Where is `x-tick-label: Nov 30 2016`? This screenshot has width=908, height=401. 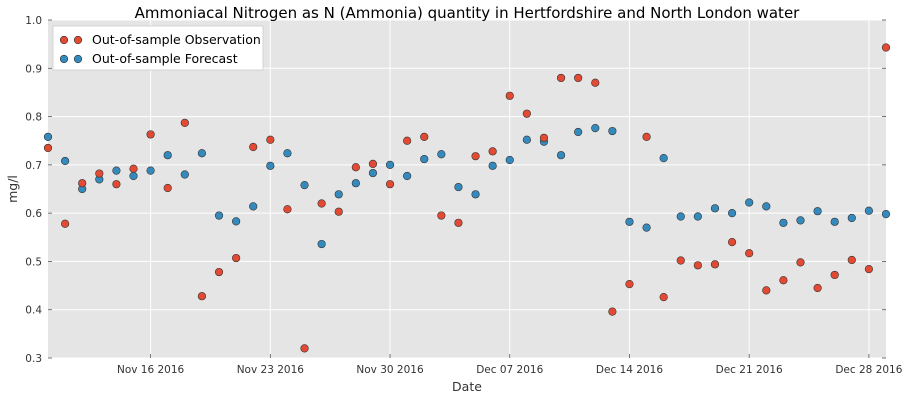 x-tick-label: Nov 30 2016 is located at coordinates (390, 370).